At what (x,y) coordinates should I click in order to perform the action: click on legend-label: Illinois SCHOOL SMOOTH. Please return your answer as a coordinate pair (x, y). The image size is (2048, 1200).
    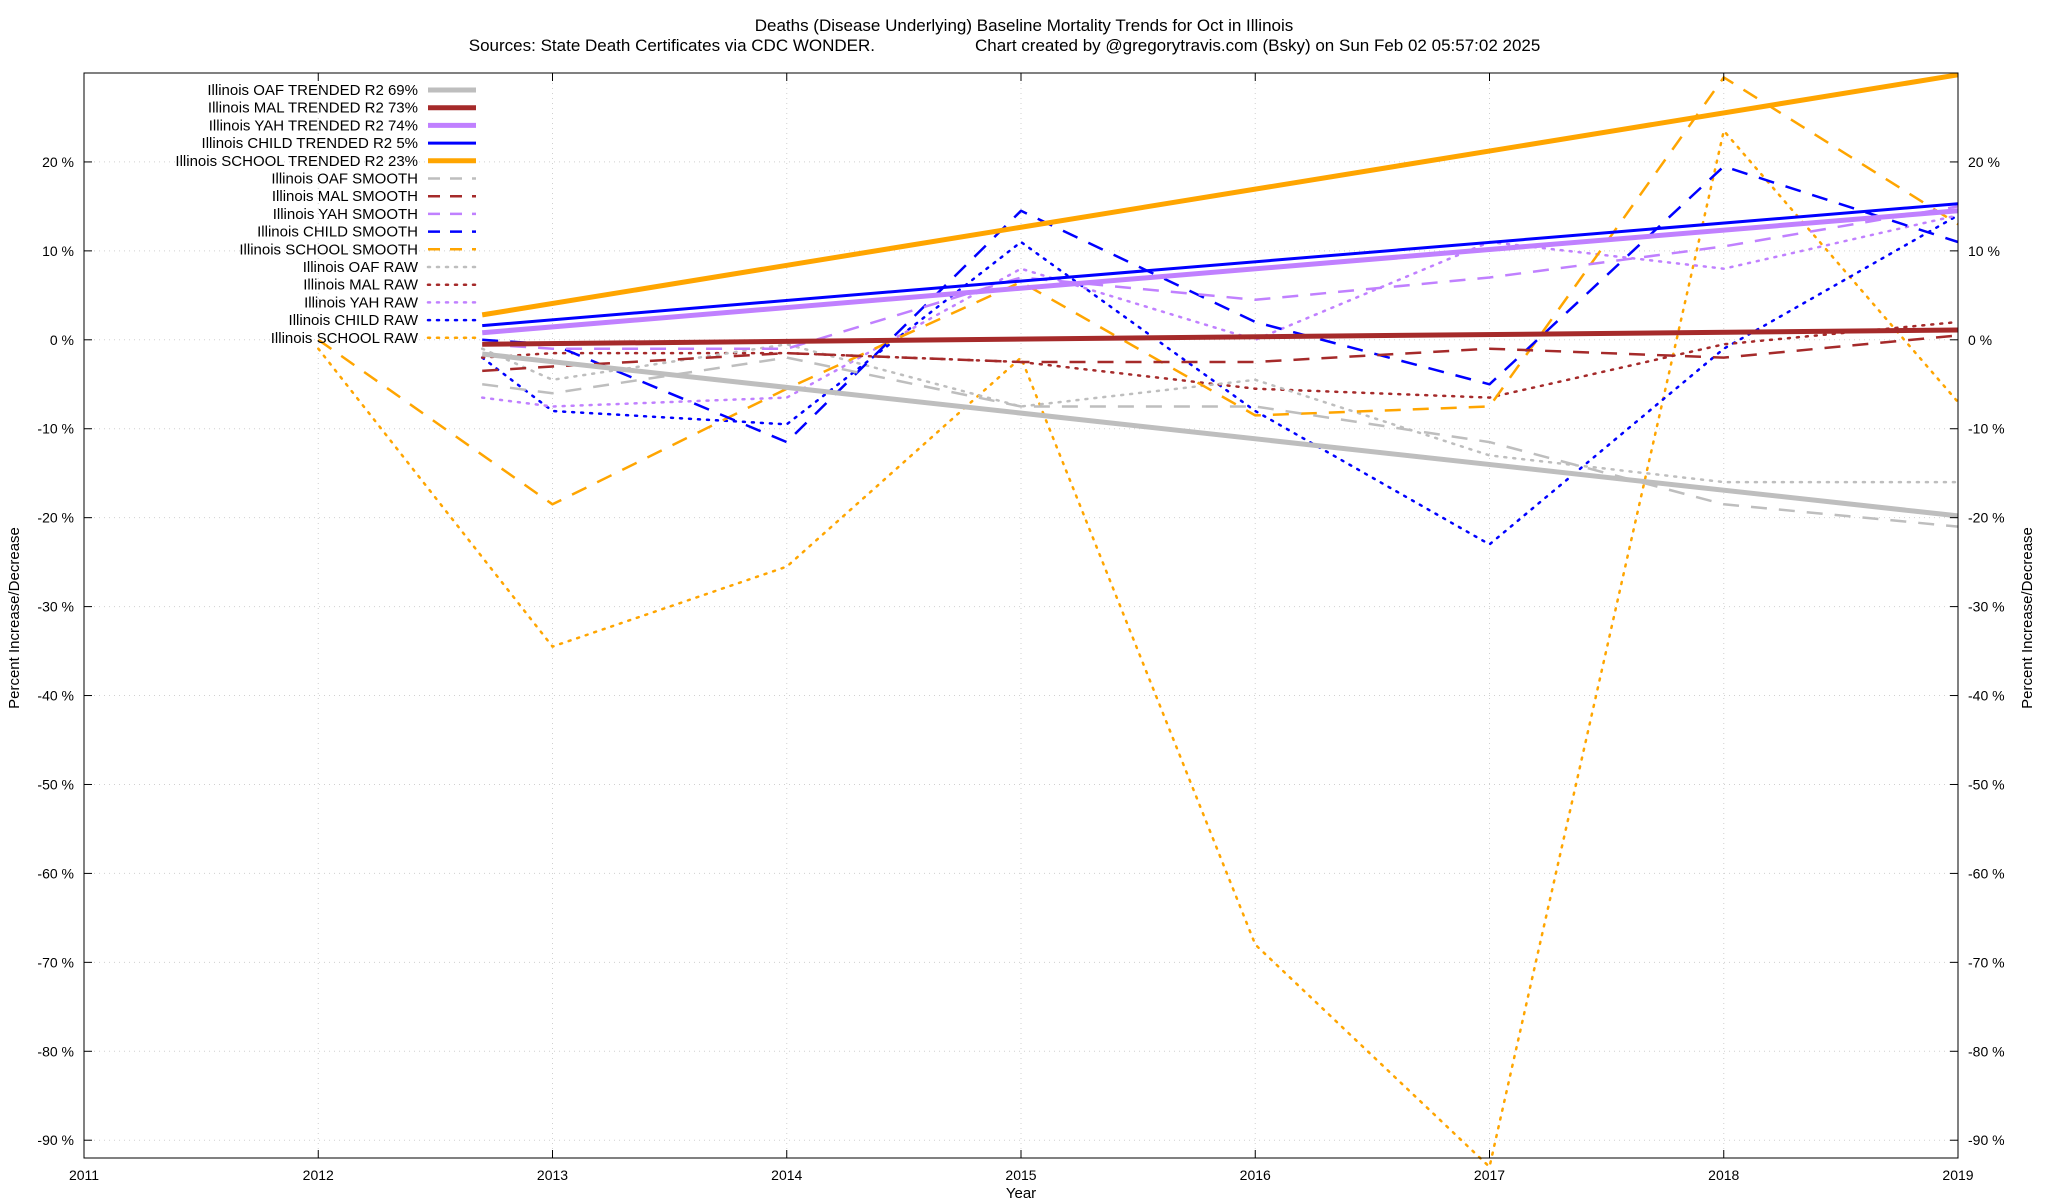
    Looking at the image, I should click on (328, 249).